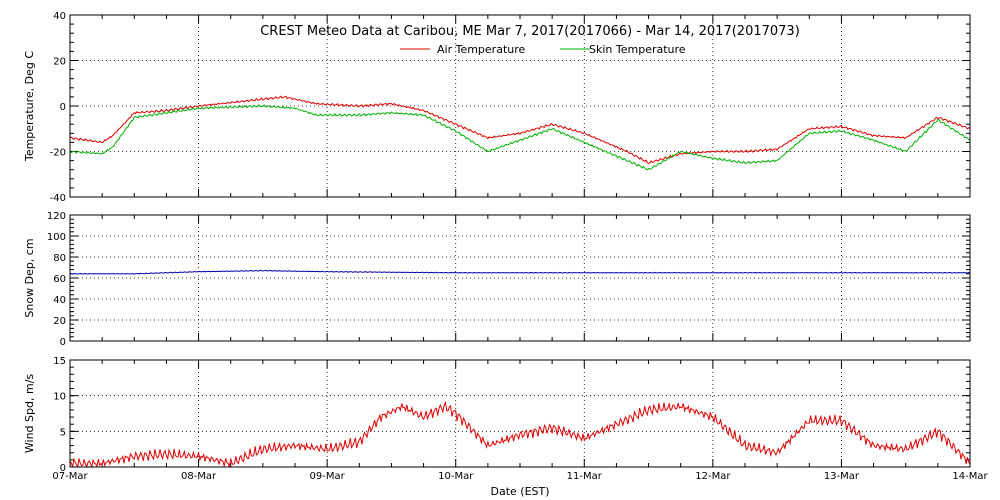 The width and height of the screenshot is (1000, 500). What do you see at coordinates (481, 49) in the screenshot?
I see `legend-air-label: Air Temperature` at bounding box center [481, 49].